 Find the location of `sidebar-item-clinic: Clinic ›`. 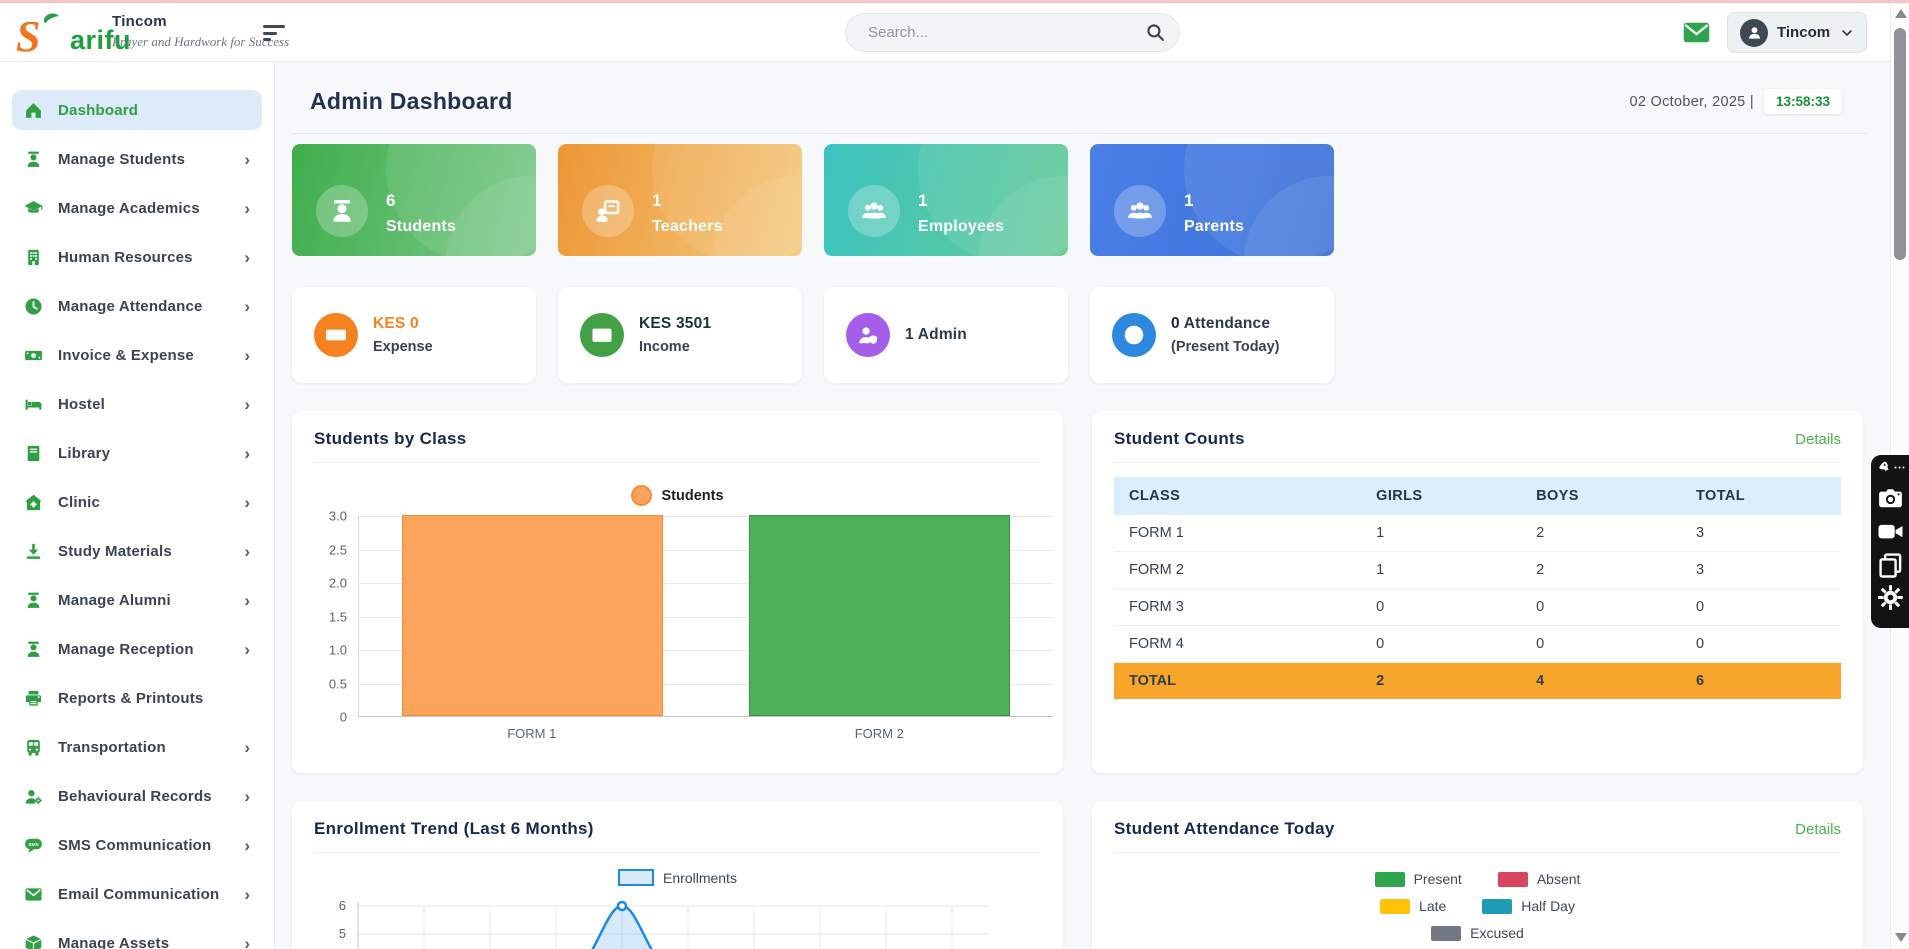

sidebar-item-clinic: Clinic › is located at coordinates (137, 502).